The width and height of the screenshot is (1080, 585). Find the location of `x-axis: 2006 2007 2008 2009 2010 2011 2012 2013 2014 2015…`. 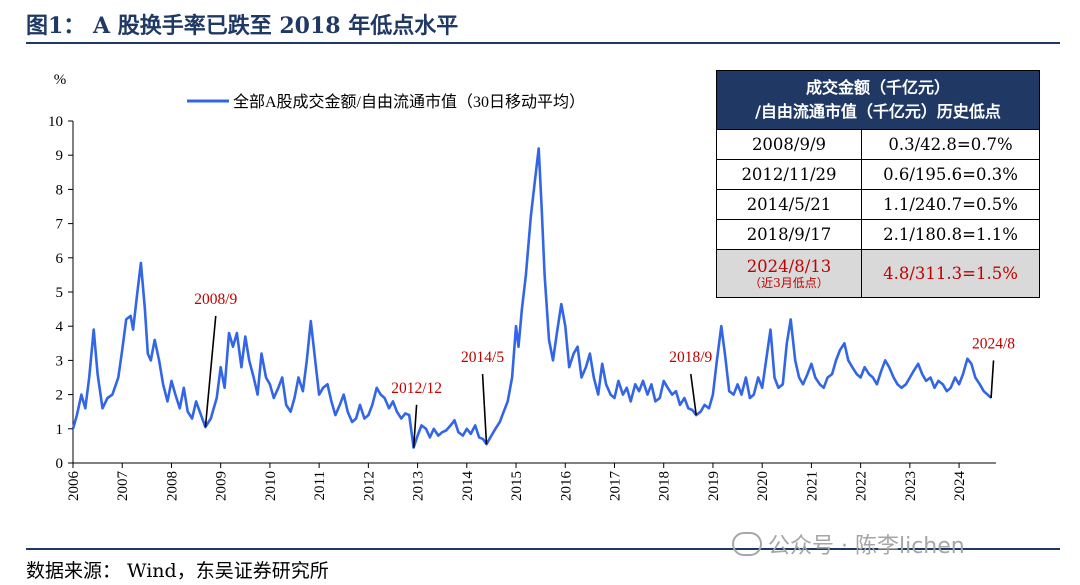

x-axis: 2006 2007 2008 2009 2010 2011 2012 2013 2014 2015… is located at coordinates (531, 482).